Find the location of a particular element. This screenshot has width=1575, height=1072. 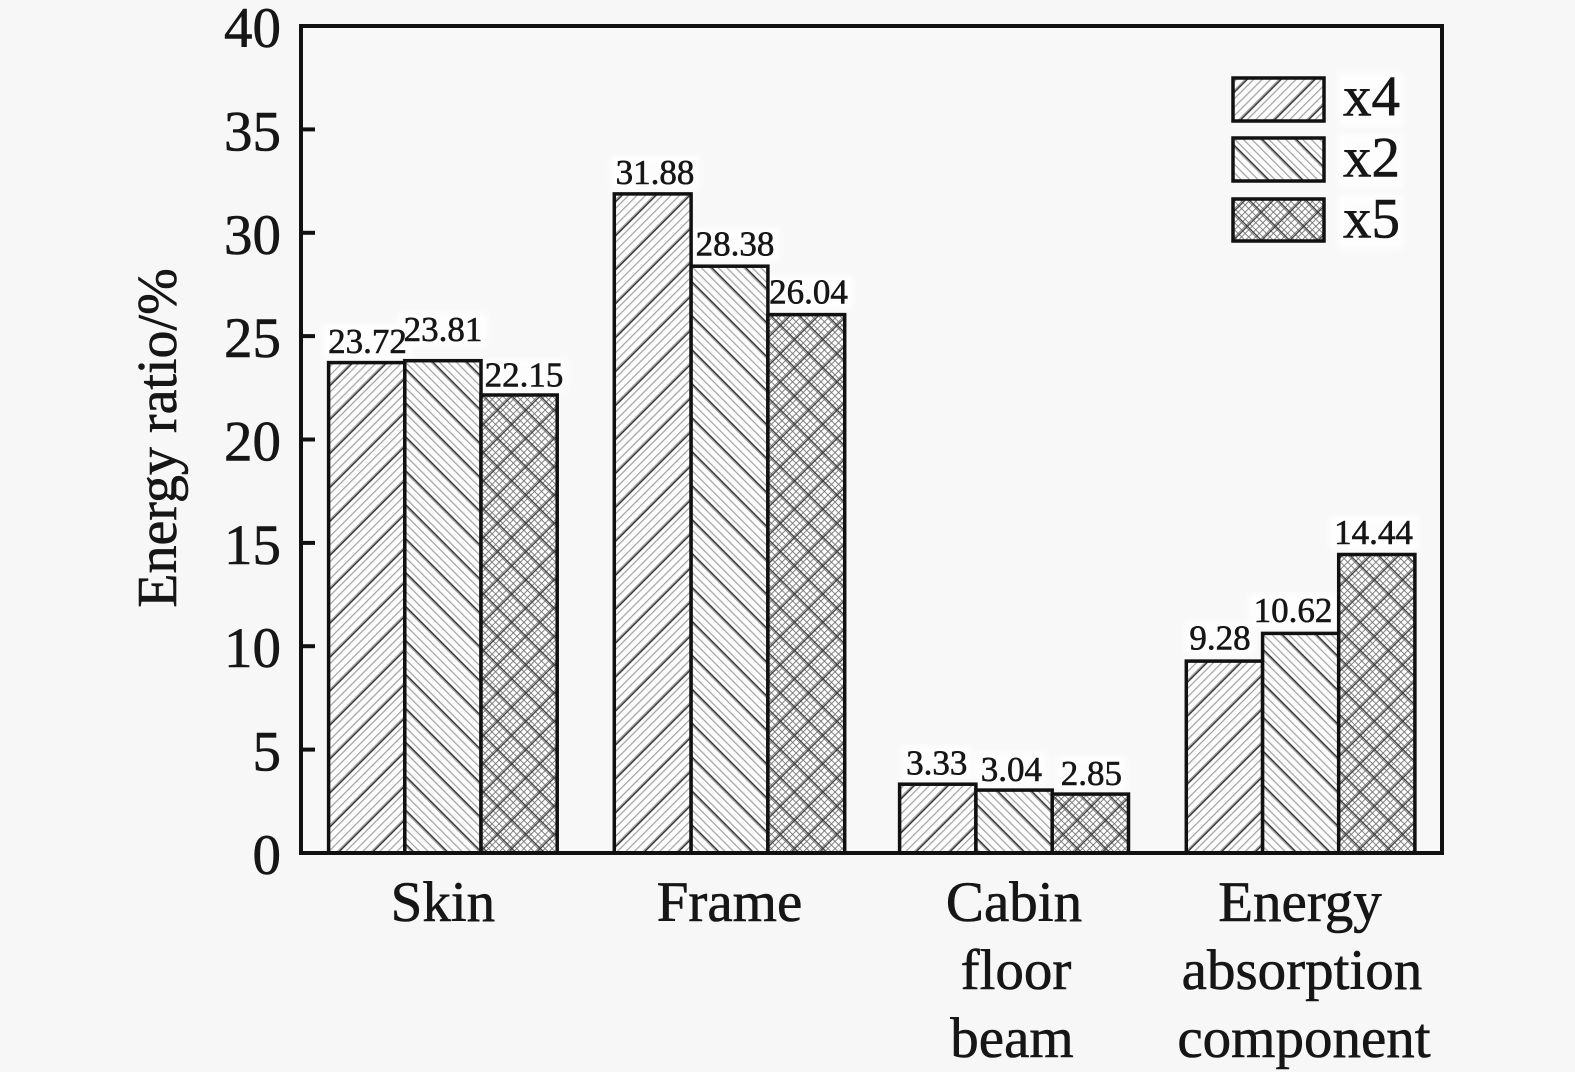

svg-text: 3.33 is located at coordinates (936, 762).